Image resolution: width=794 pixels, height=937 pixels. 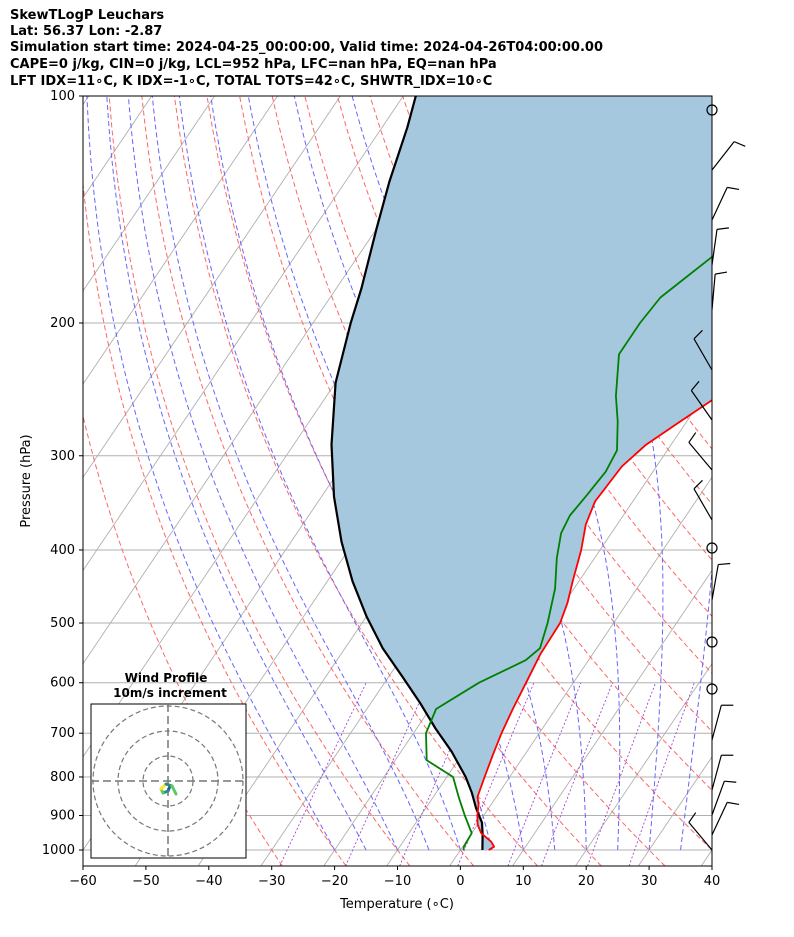 I want to click on x-tick-label: 0, so click(x=460, y=881).